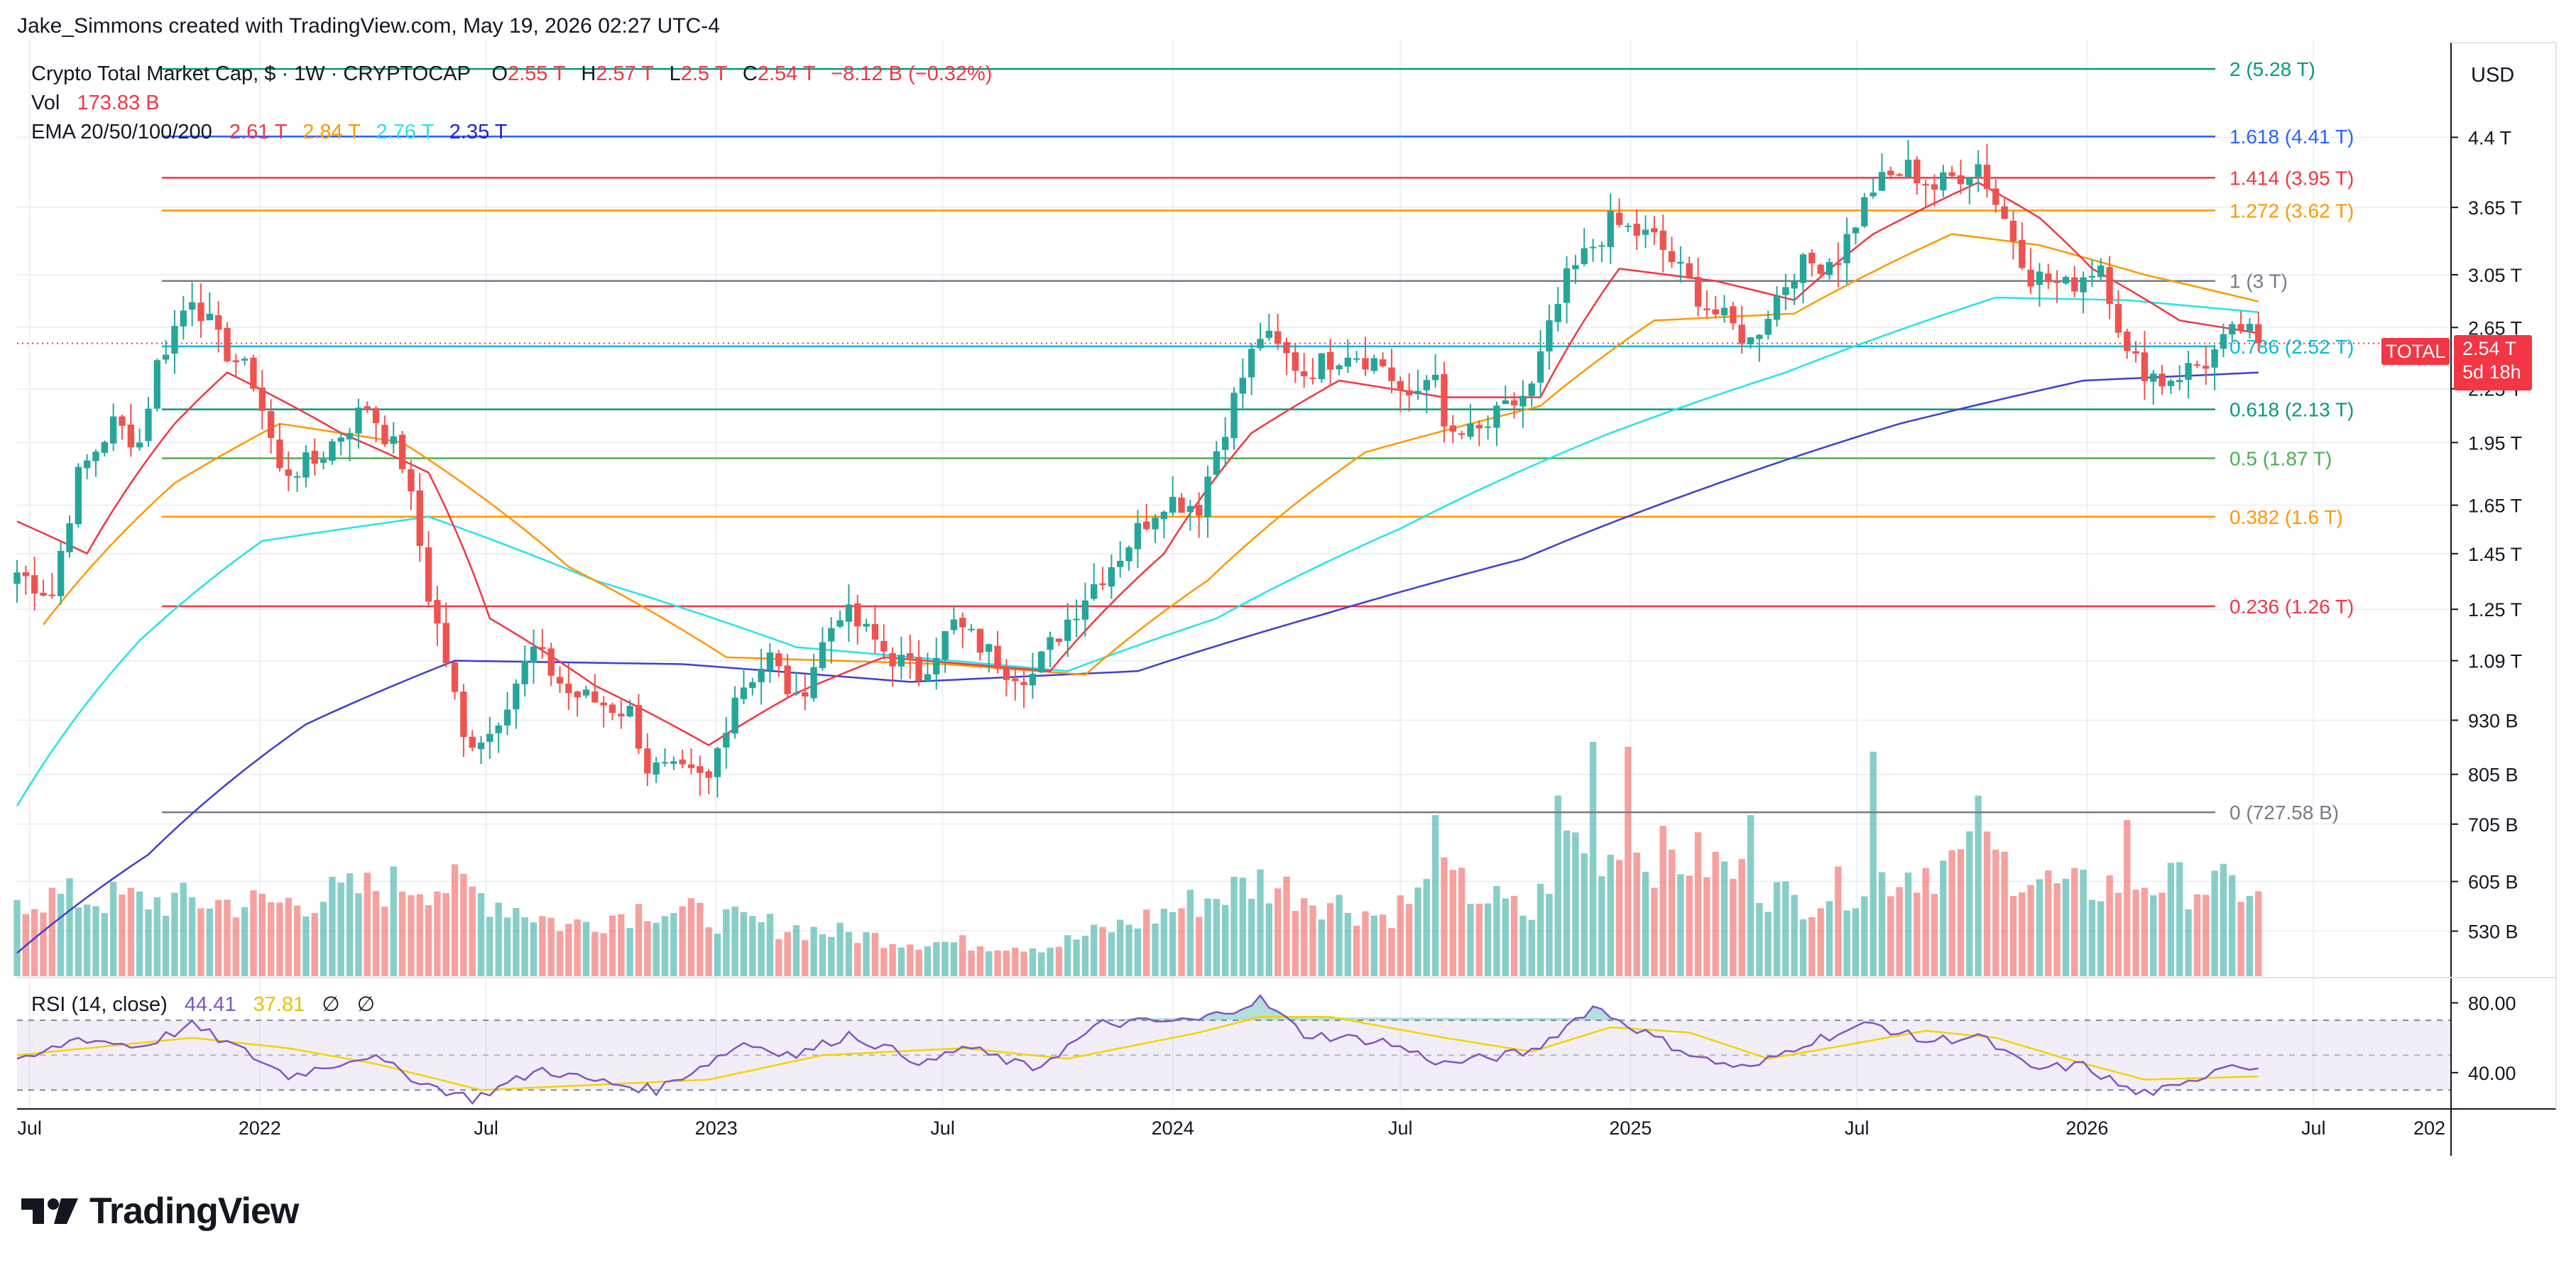 The height and width of the screenshot is (1263, 2576). What do you see at coordinates (2493, 75) in the screenshot?
I see `currency-button: USD` at bounding box center [2493, 75].